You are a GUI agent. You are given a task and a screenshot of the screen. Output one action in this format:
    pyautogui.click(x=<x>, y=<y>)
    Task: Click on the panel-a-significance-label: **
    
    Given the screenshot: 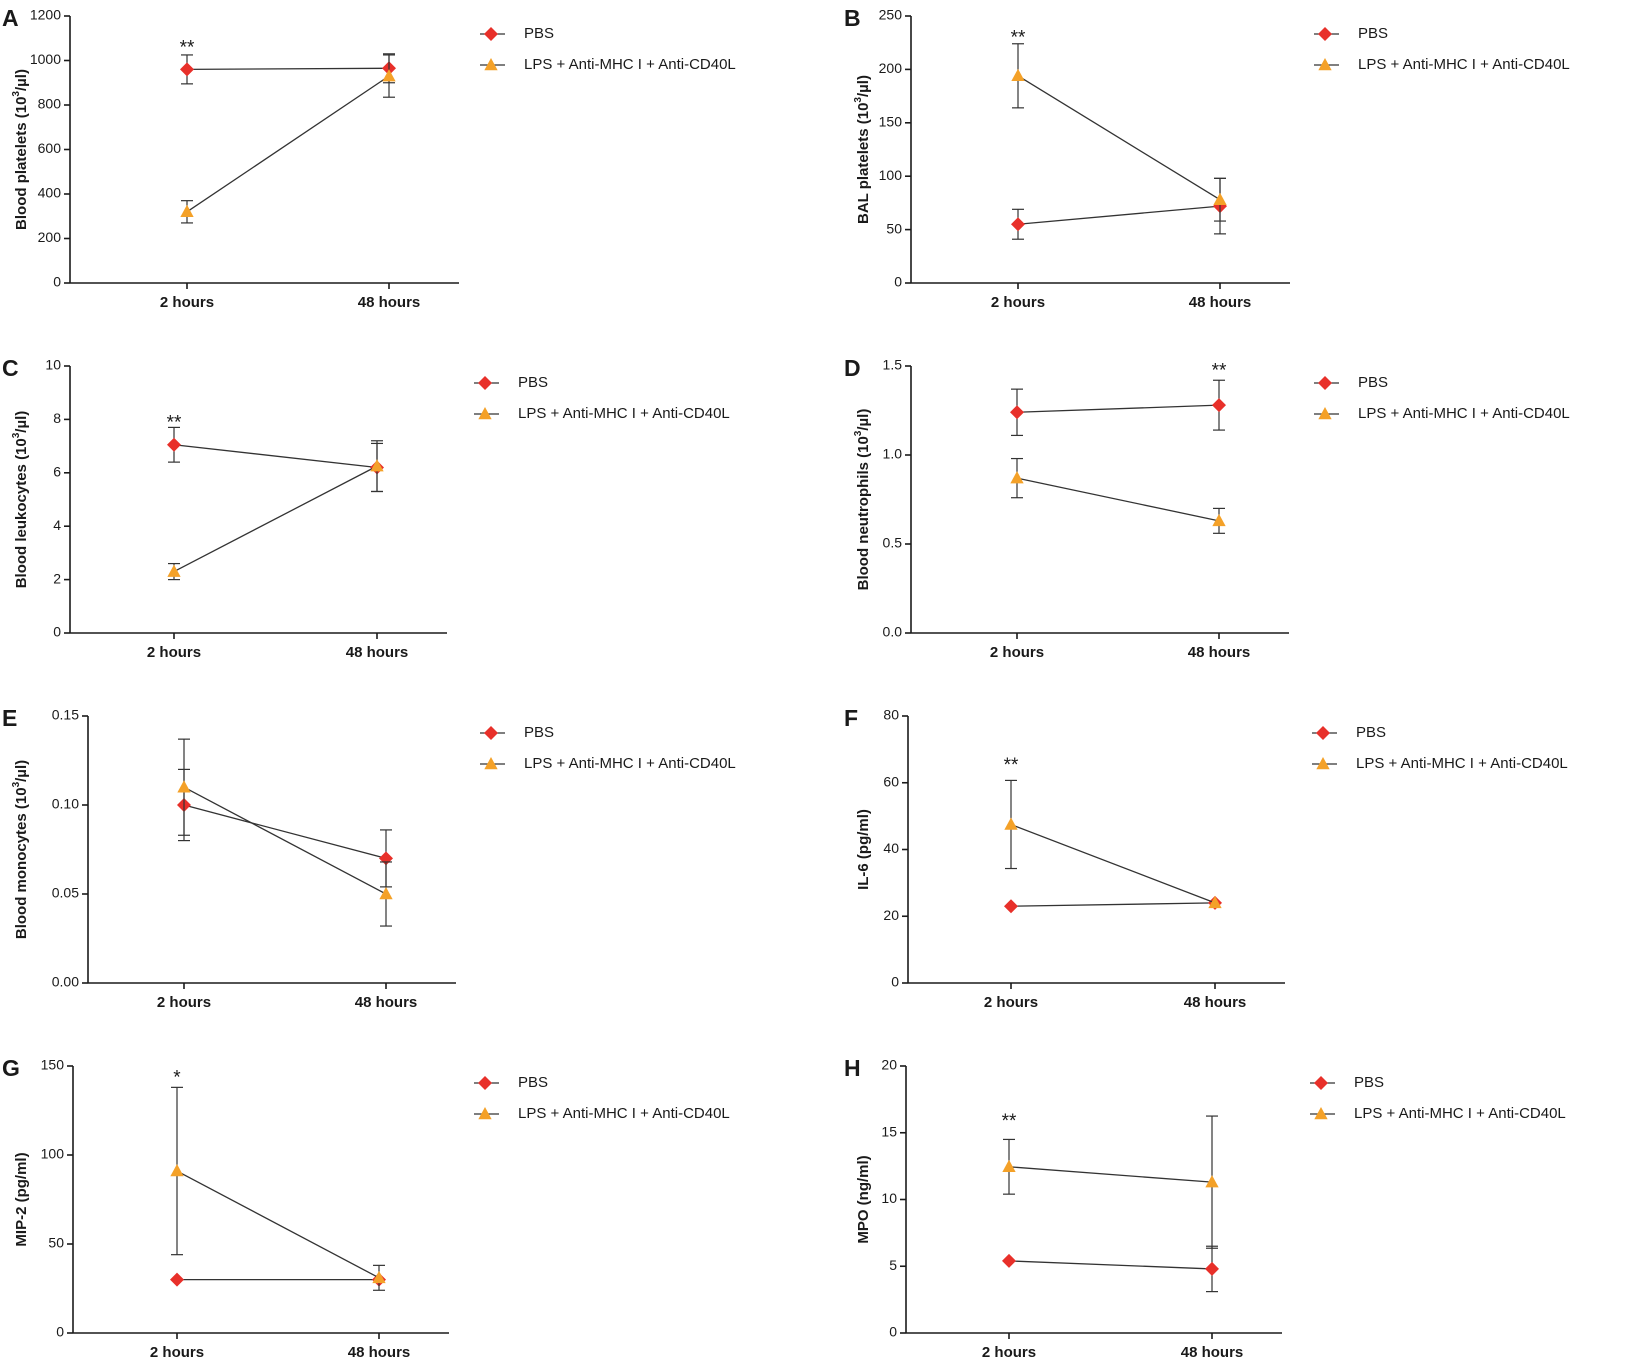 What is the action you would take?
    pyautogui.click(x=187, y=47)
    